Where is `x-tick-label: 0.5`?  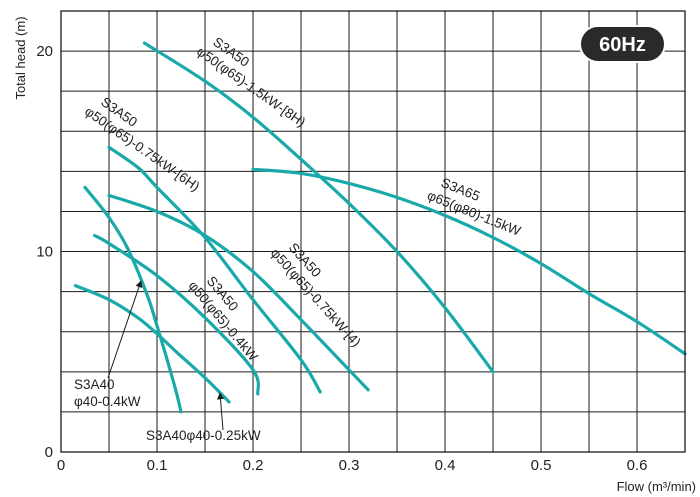 x-tick-label: 0.5 is located at coordinates (541, 465).